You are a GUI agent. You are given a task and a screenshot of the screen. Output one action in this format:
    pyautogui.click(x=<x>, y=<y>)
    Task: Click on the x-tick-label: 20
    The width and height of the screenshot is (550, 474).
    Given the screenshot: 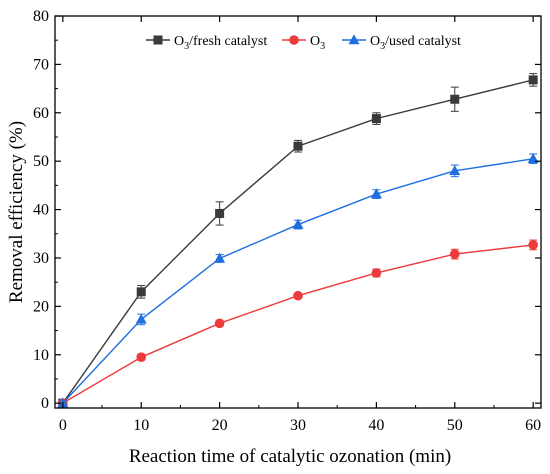 What is the action you would take?
    pyautogui.click(x=220, y=425)
    